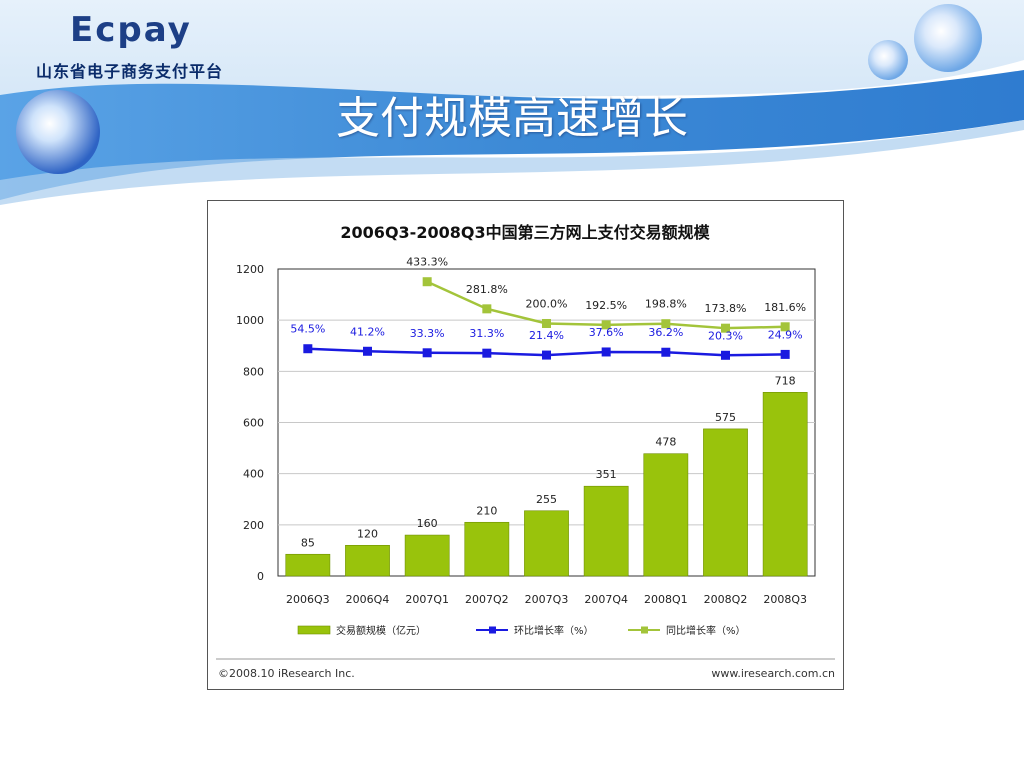  I want to click on x-tick-label: 2007Q2, so click(487, 599).